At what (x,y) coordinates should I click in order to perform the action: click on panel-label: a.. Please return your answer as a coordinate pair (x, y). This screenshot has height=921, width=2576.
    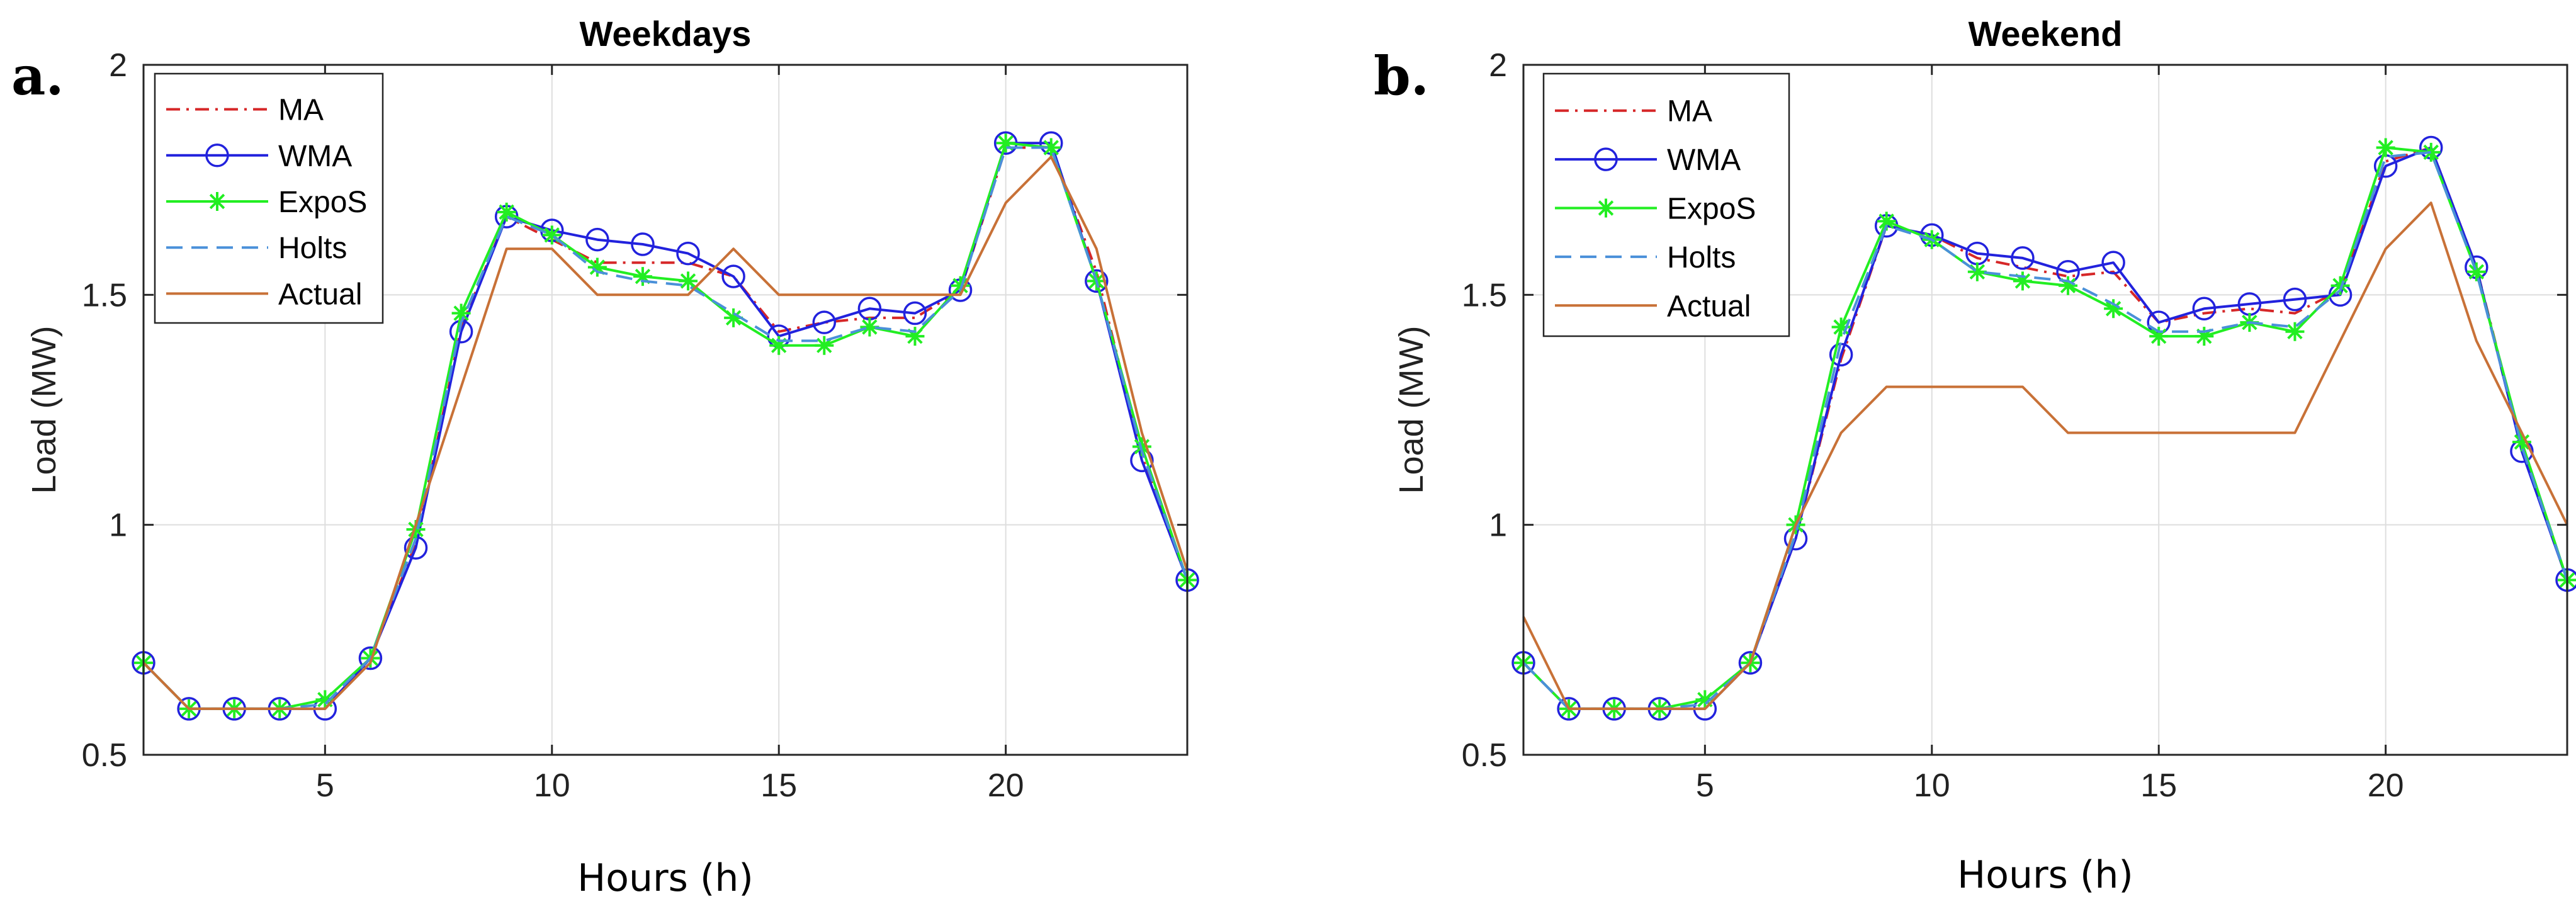
    Looking at the image, I should click on (37, 76).